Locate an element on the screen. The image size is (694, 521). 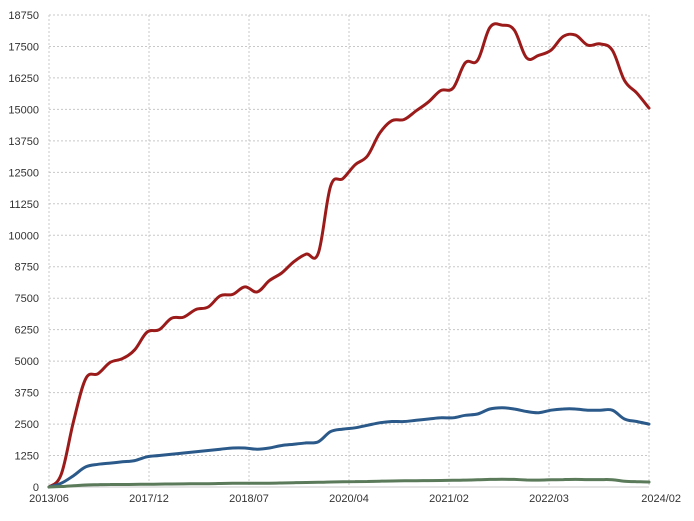
x-tick-label: 2021/02 is located at coordinates (449, 499).